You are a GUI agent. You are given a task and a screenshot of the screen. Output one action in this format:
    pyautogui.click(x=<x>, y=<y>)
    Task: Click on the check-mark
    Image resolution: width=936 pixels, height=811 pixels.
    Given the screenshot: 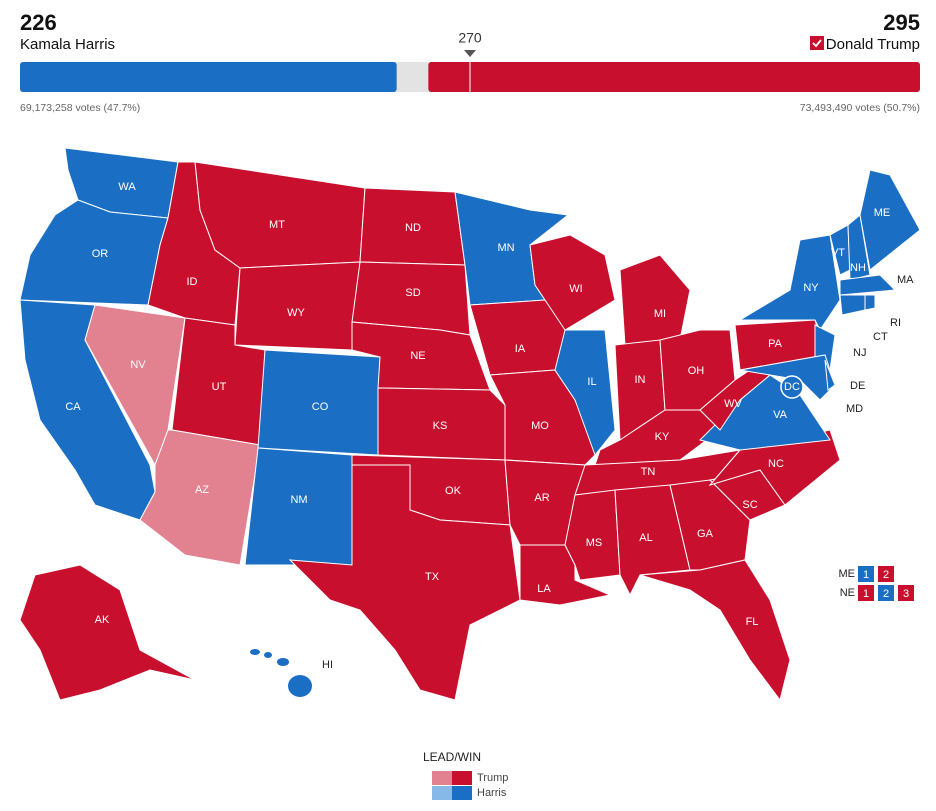 What is the action you would take?
    pyautogui.click(x=817, y=43)
    